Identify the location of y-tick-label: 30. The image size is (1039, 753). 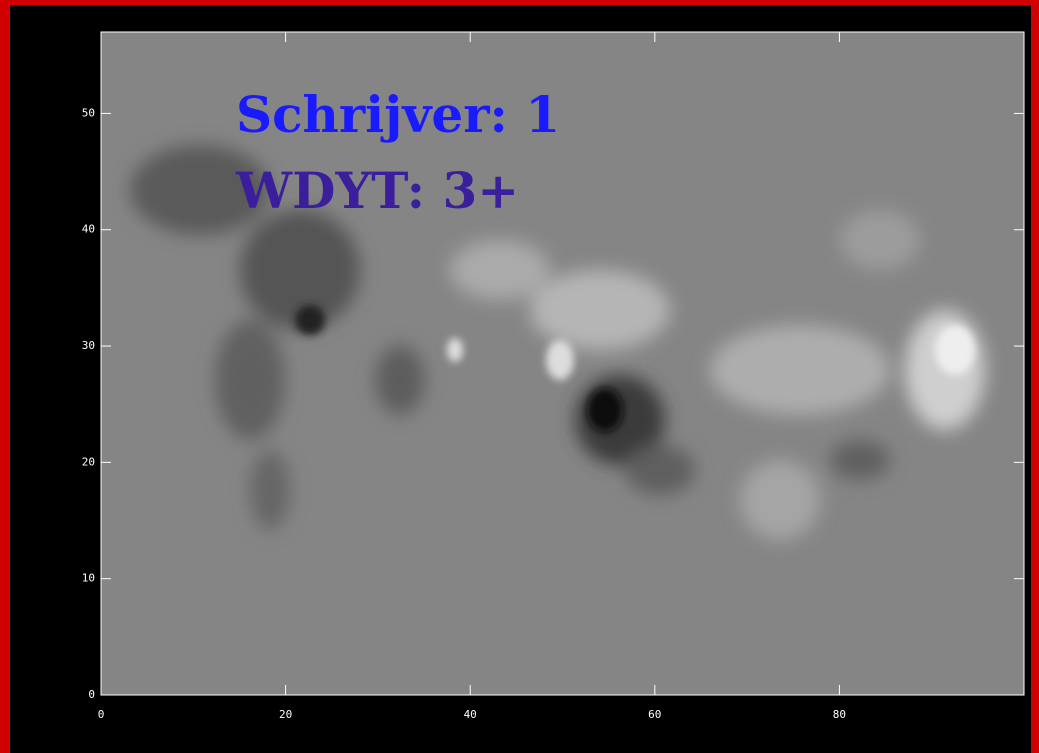
(88, 345).